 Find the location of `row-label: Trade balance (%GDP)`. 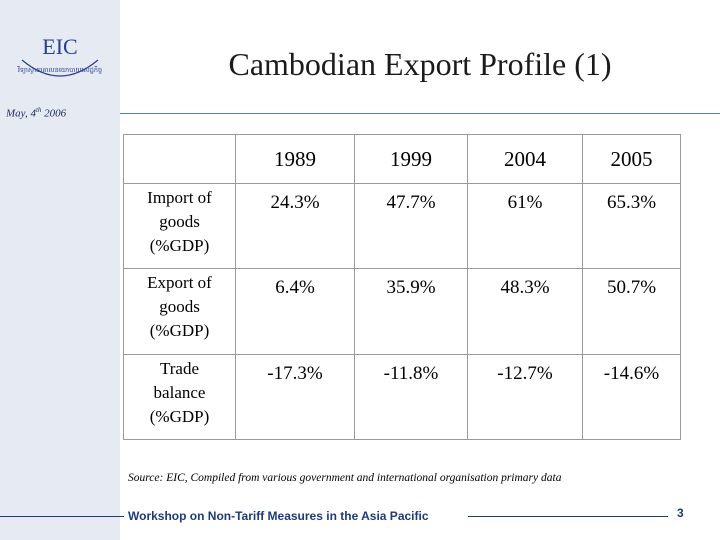

row-label: Trade balance (%GDP) is located at coordinates (179, 397).